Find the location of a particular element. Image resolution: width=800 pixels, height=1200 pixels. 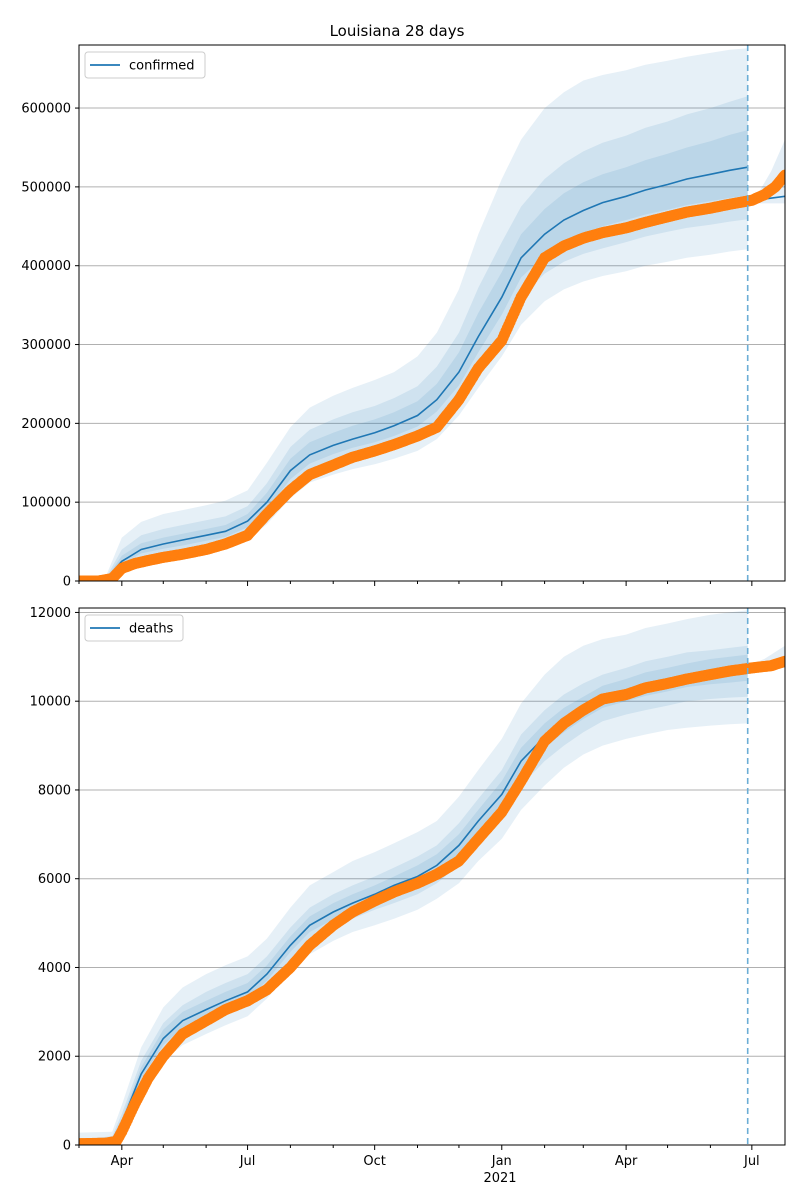

y-tick-label: 400000 is located at coordinates (46, 266).